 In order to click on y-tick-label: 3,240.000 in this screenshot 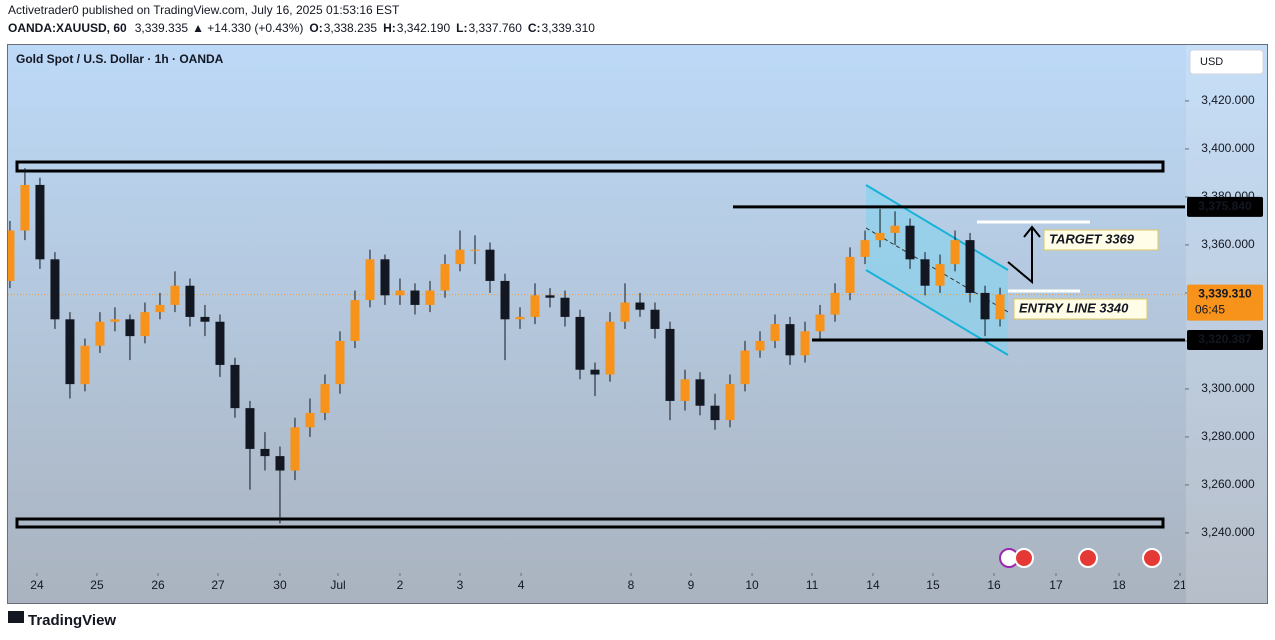, I will do `click(1228, 532)`.